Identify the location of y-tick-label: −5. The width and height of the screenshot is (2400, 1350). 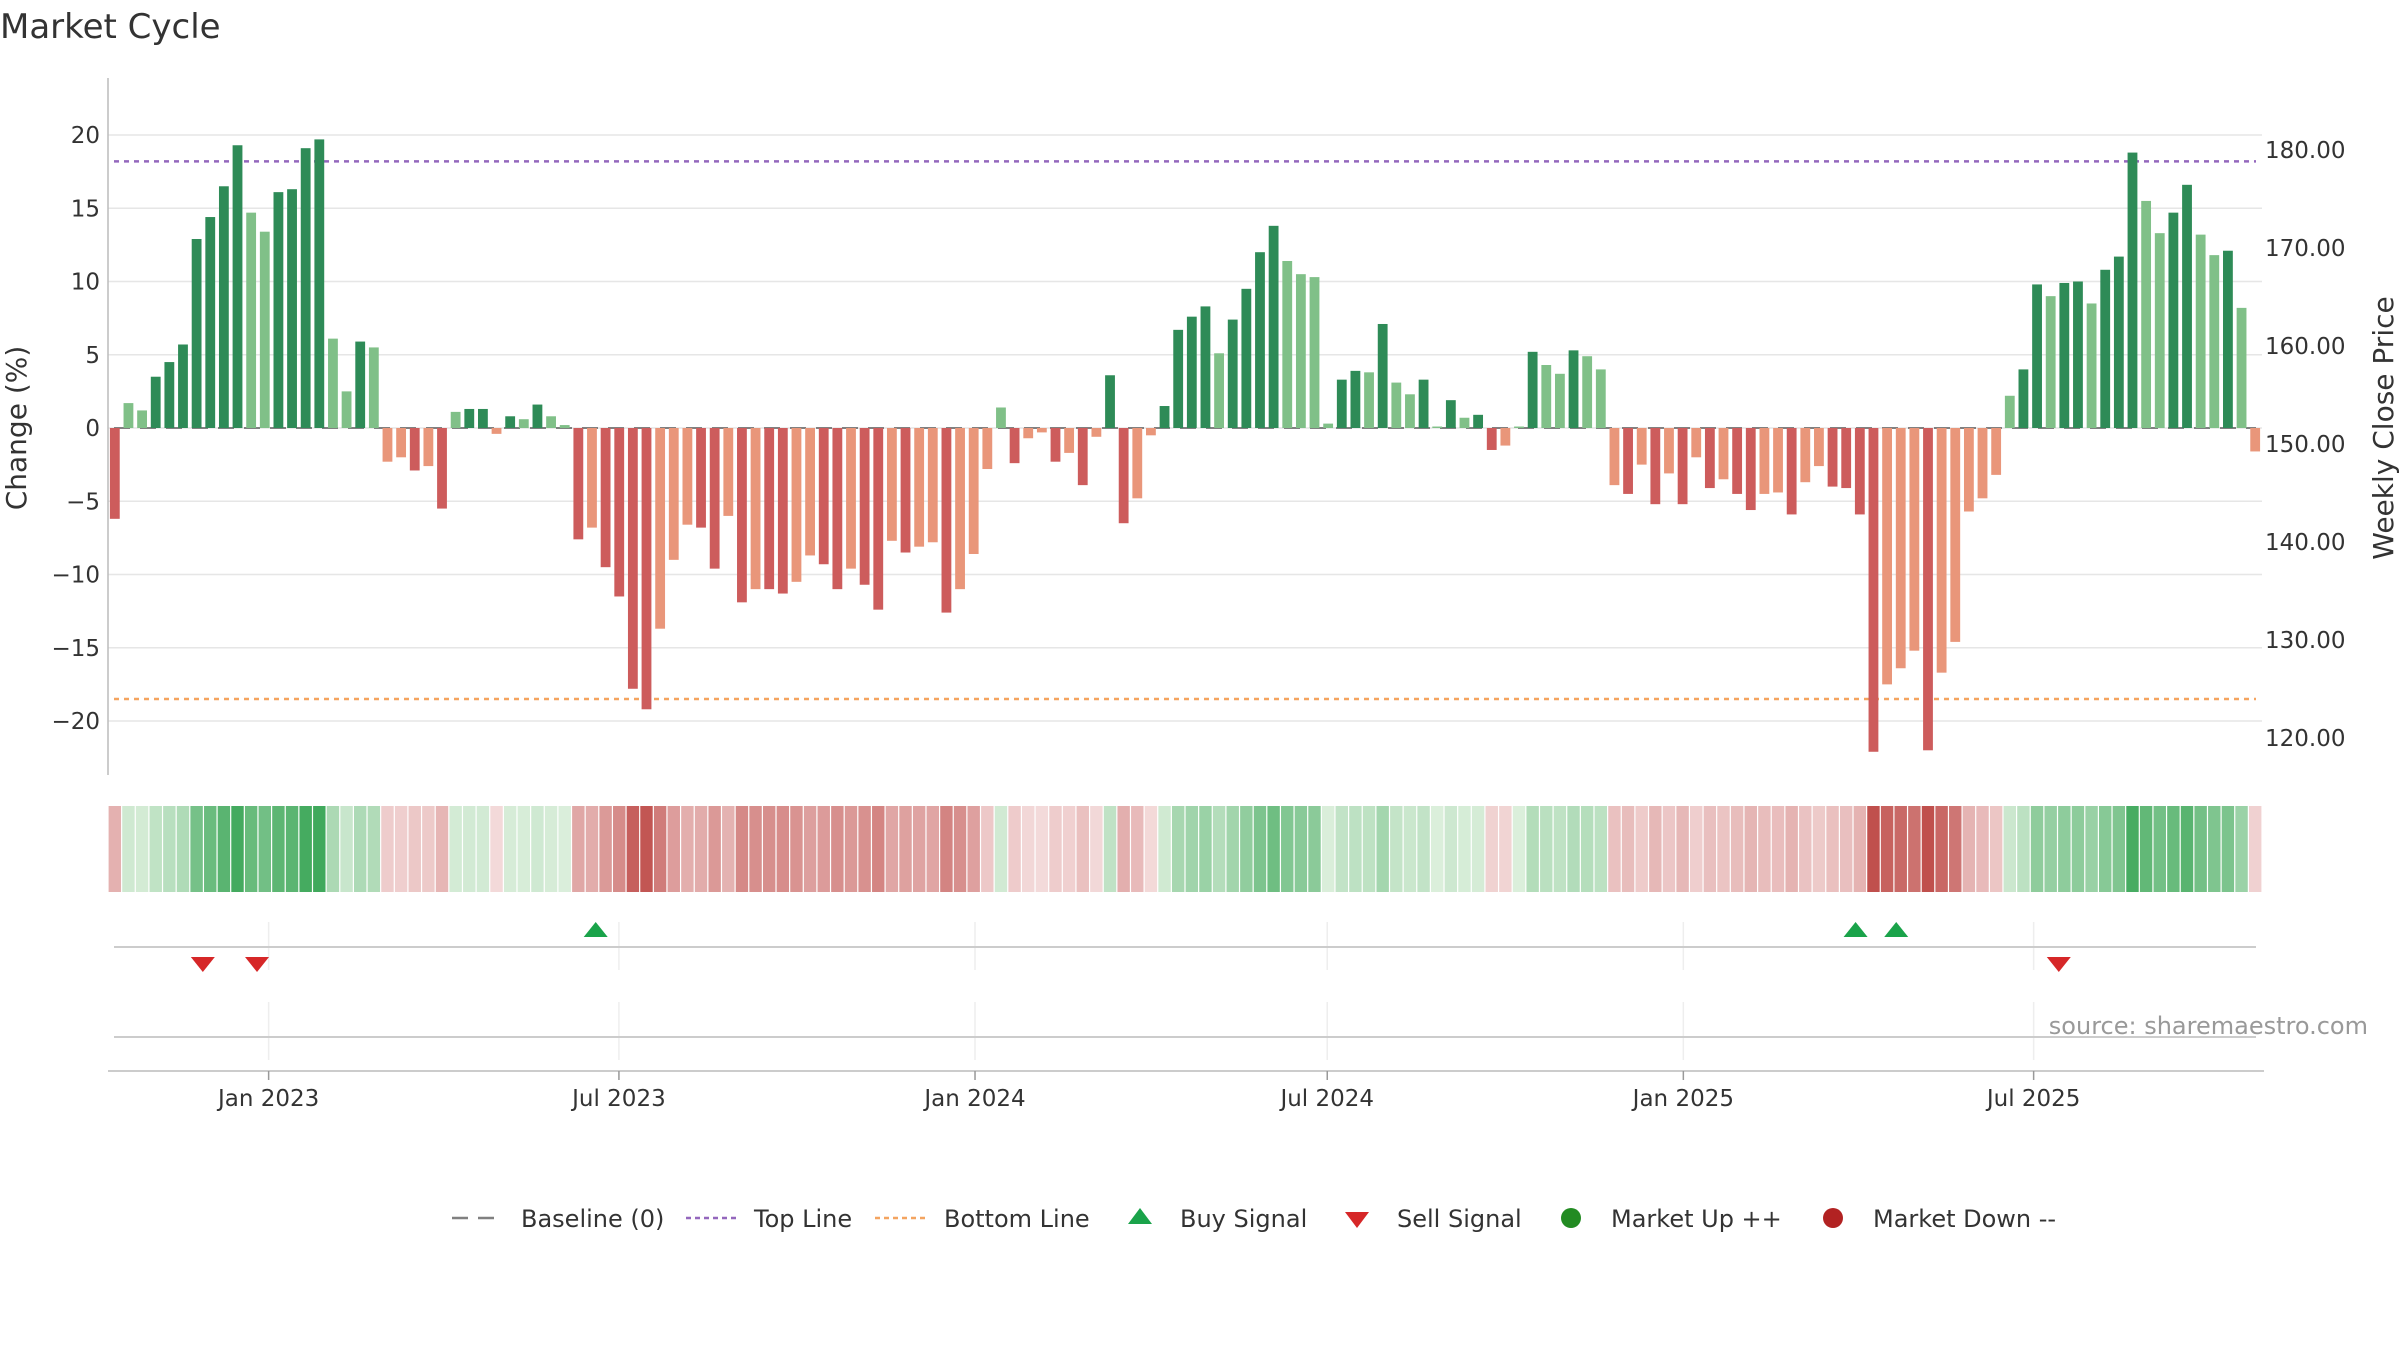
(83, 502).